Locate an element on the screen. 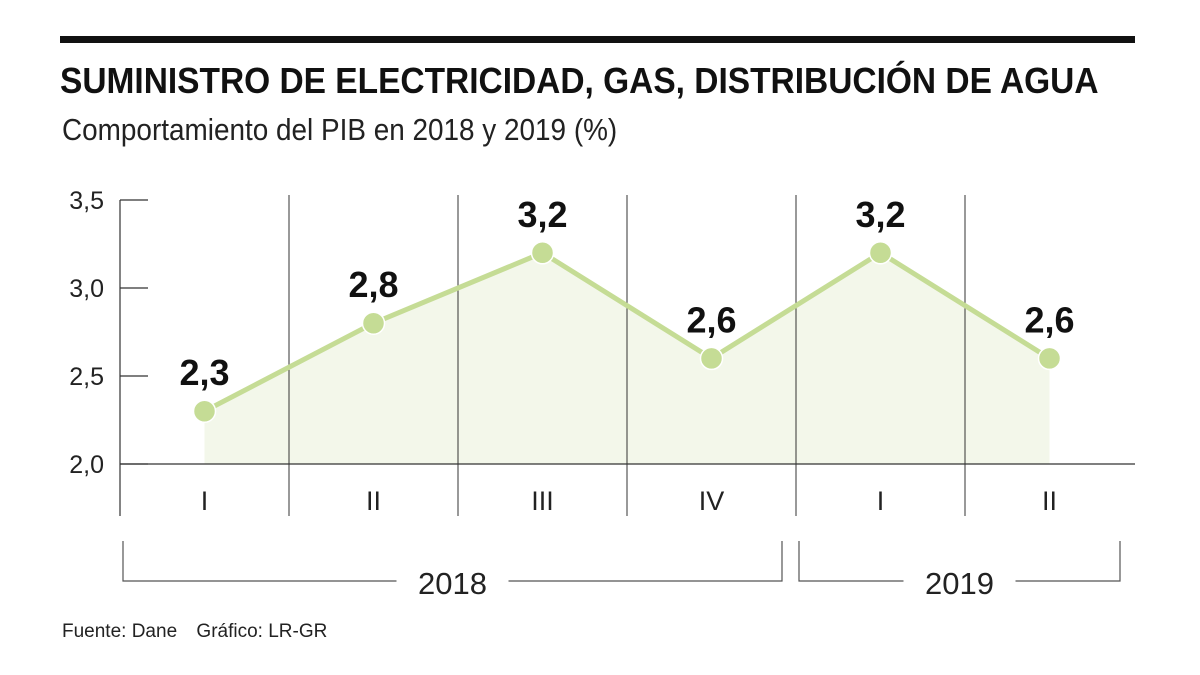 Image resolution: width=1200 pixels, height=675 pixels. year-group-label: 2019 is located at coordinates (959, 583).